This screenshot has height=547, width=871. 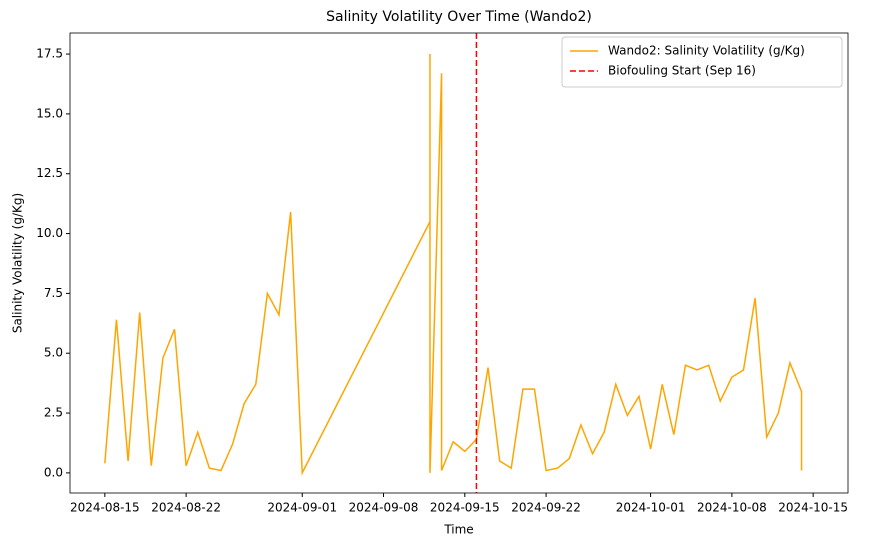 What do you see at coordinates (732, 508) in the screenshot?
I see `x-tick-label: 2024-10-08` at bounding box center [732, 508].